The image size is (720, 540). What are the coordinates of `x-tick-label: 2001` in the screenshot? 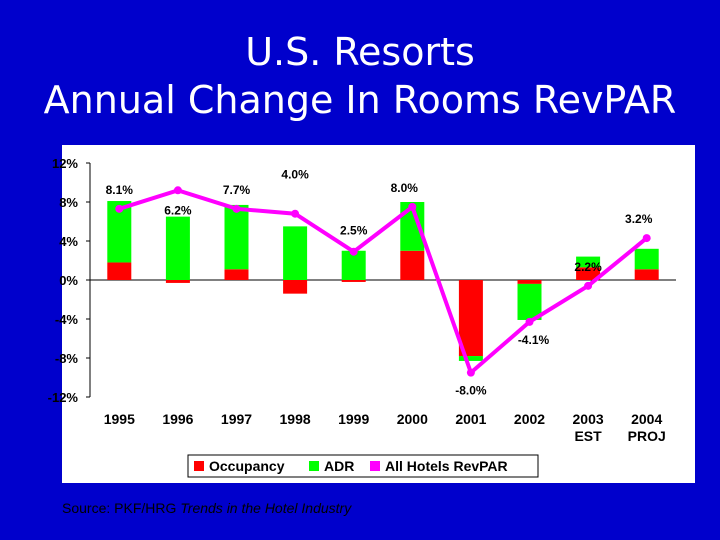 It's located at (470, 419).